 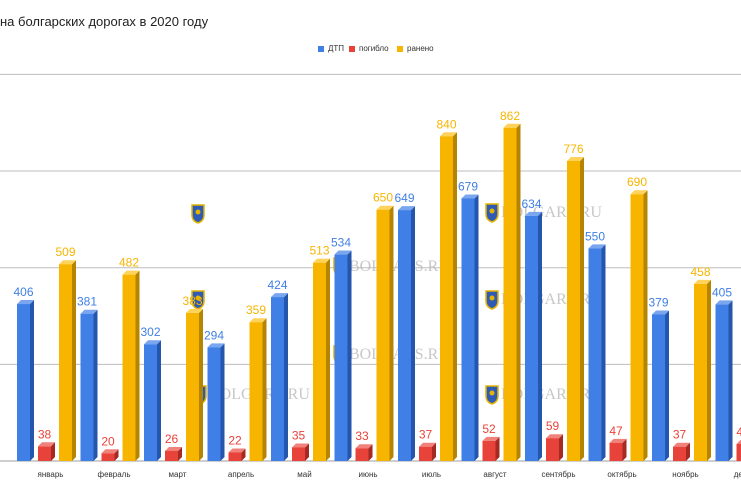 I want to click on bar-ранено-февраль, so click(x=131, y=365).